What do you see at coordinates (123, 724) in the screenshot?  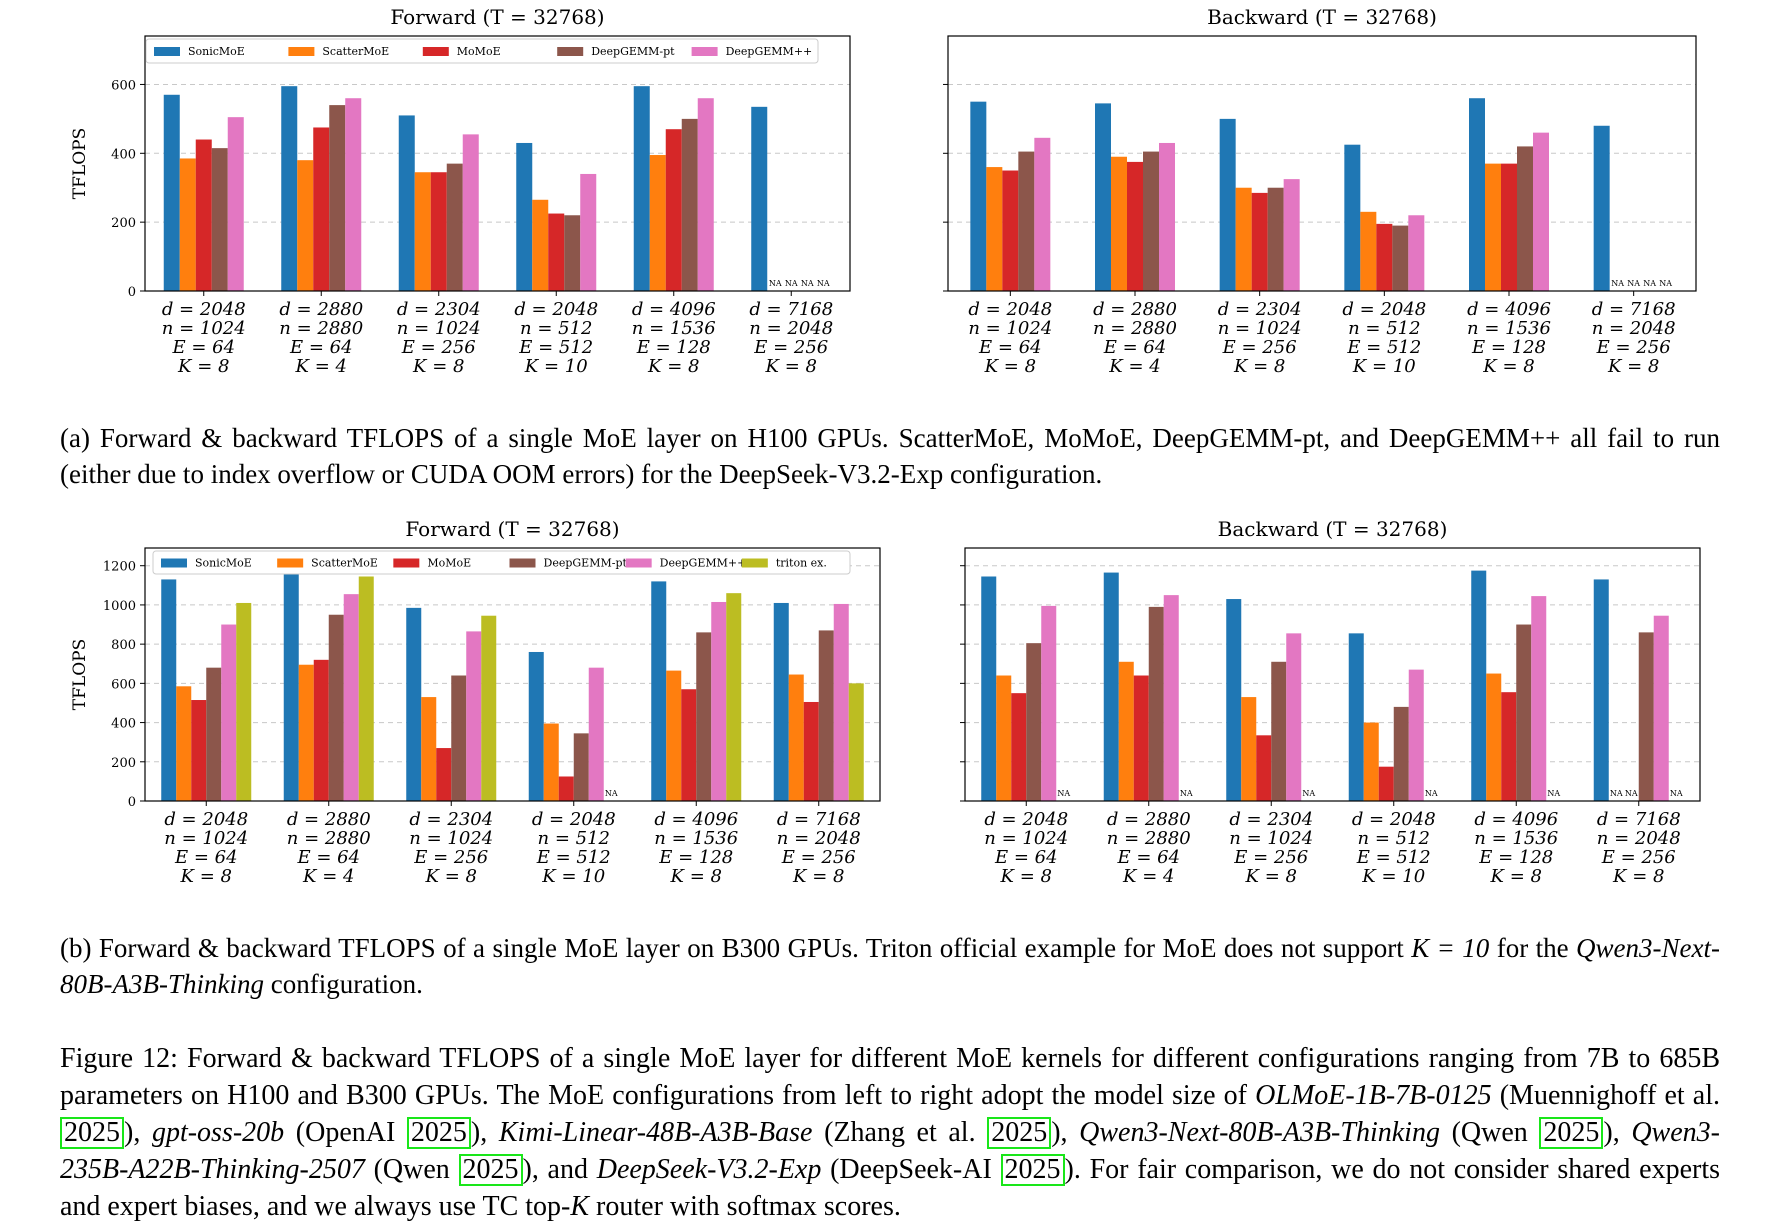 I see `y-tick-label: 400` at bounding box center [123, 724].